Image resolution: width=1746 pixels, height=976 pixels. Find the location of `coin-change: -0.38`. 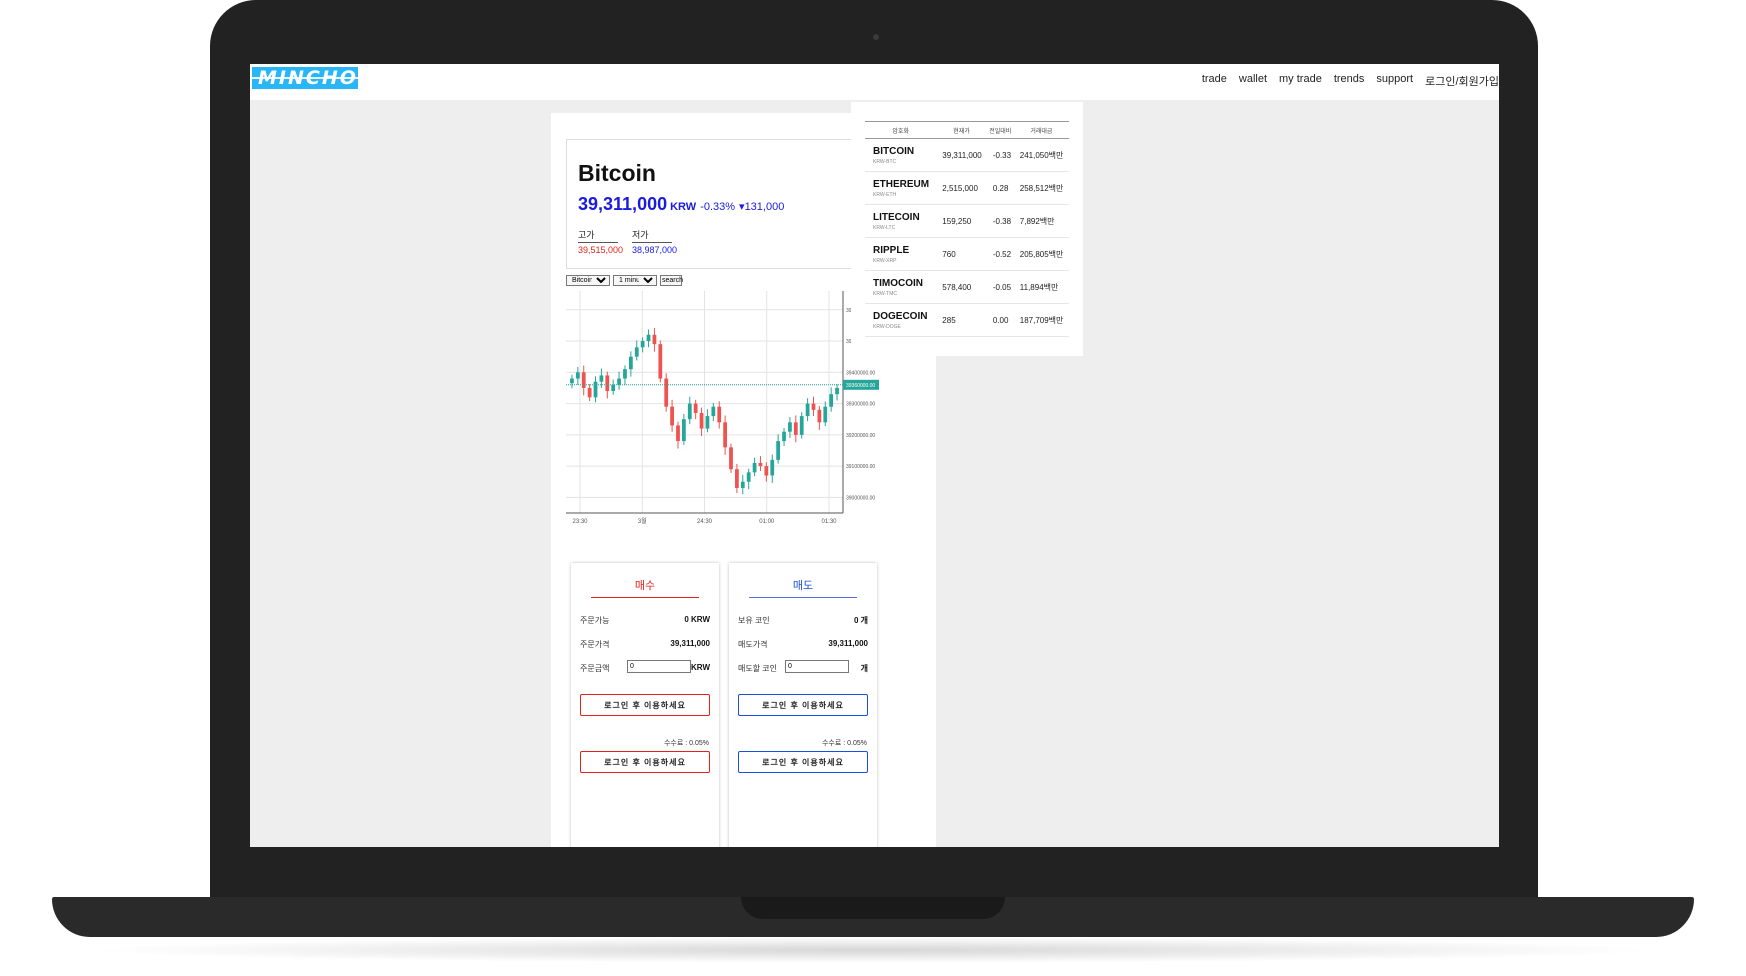

coin-change: -0.38 is located at coordinates (1000, 221).